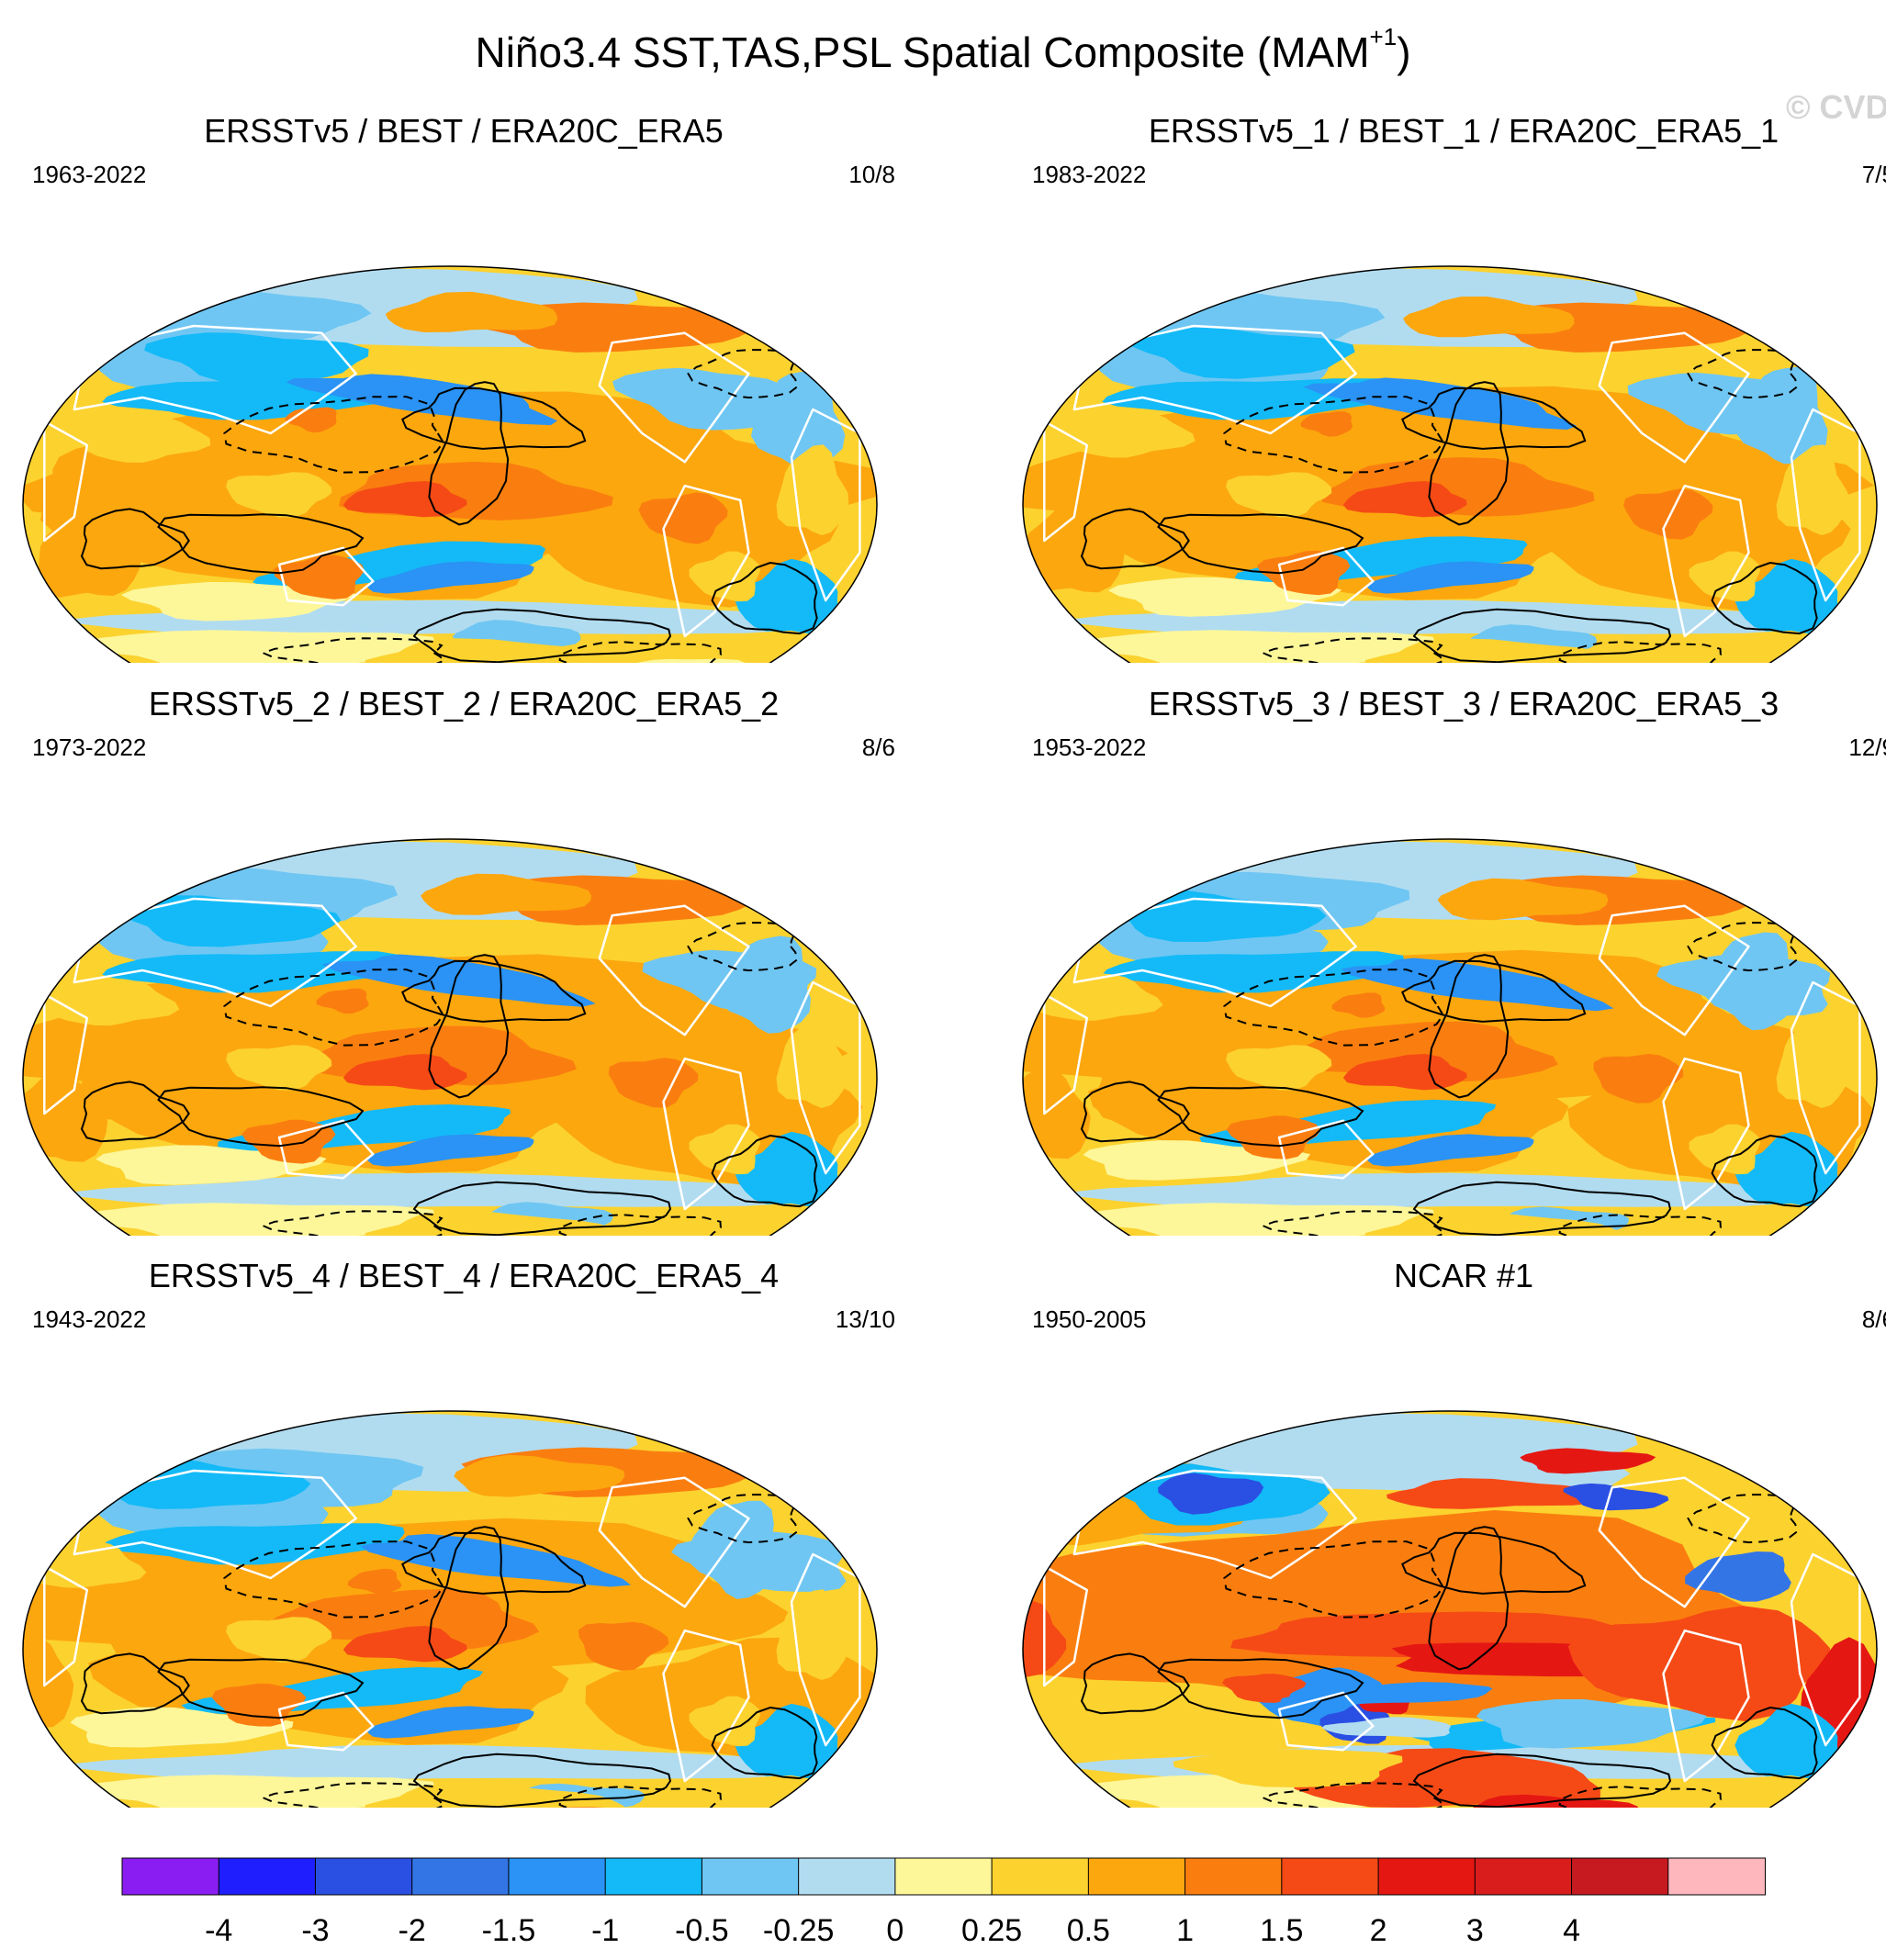  I want to click on colorbar-tick-label: -4, so click(218, 1930).